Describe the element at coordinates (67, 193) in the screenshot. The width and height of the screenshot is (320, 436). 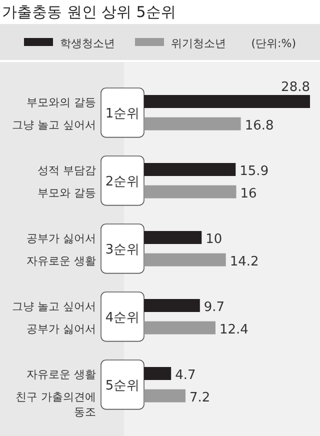
I see `y-tick-label: 부모와 갈등` at that location.